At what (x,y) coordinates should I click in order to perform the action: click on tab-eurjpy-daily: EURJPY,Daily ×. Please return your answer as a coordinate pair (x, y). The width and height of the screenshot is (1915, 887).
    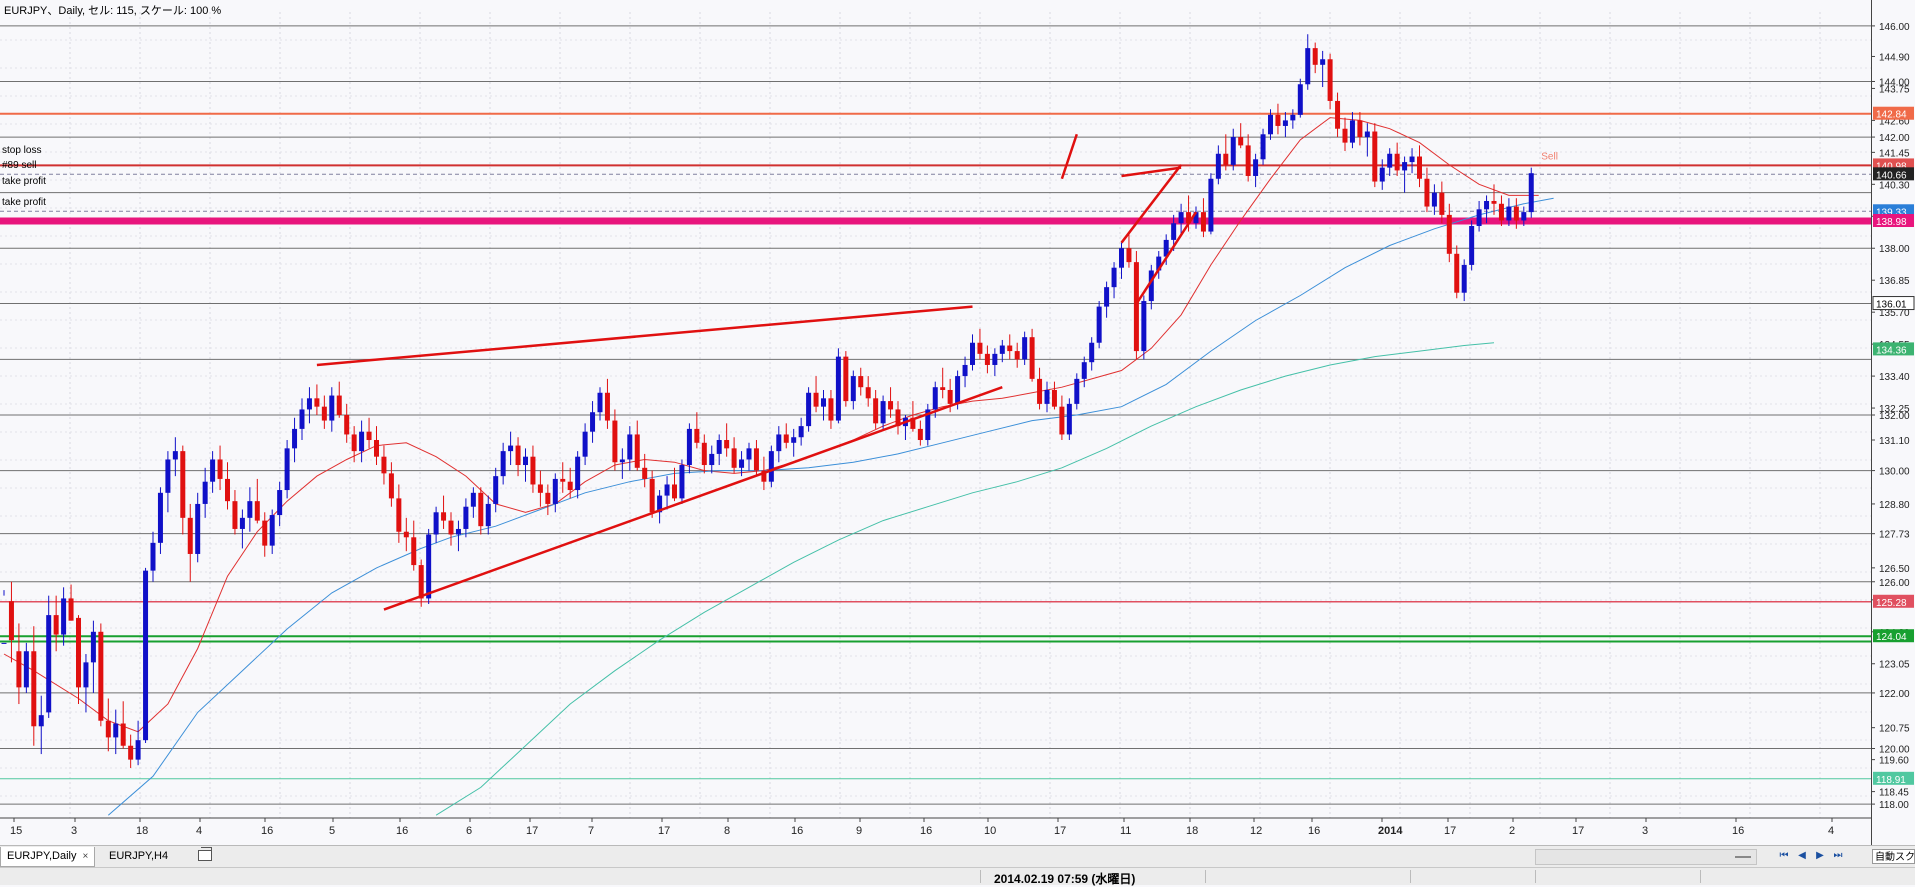
    Looking at the image, I should click on (48, 857).